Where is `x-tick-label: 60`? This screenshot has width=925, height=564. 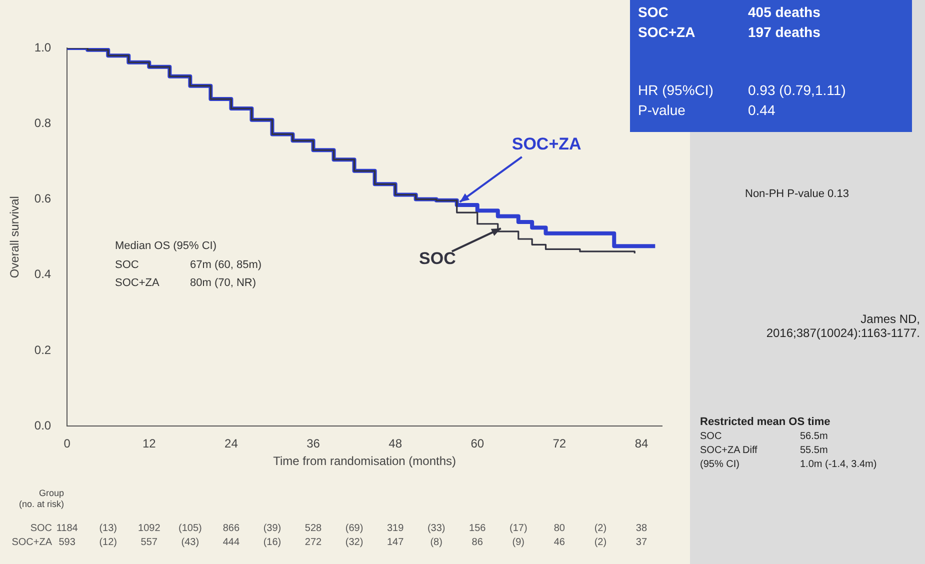
x-tick-label: 60 is located at coordinates (477, 443).